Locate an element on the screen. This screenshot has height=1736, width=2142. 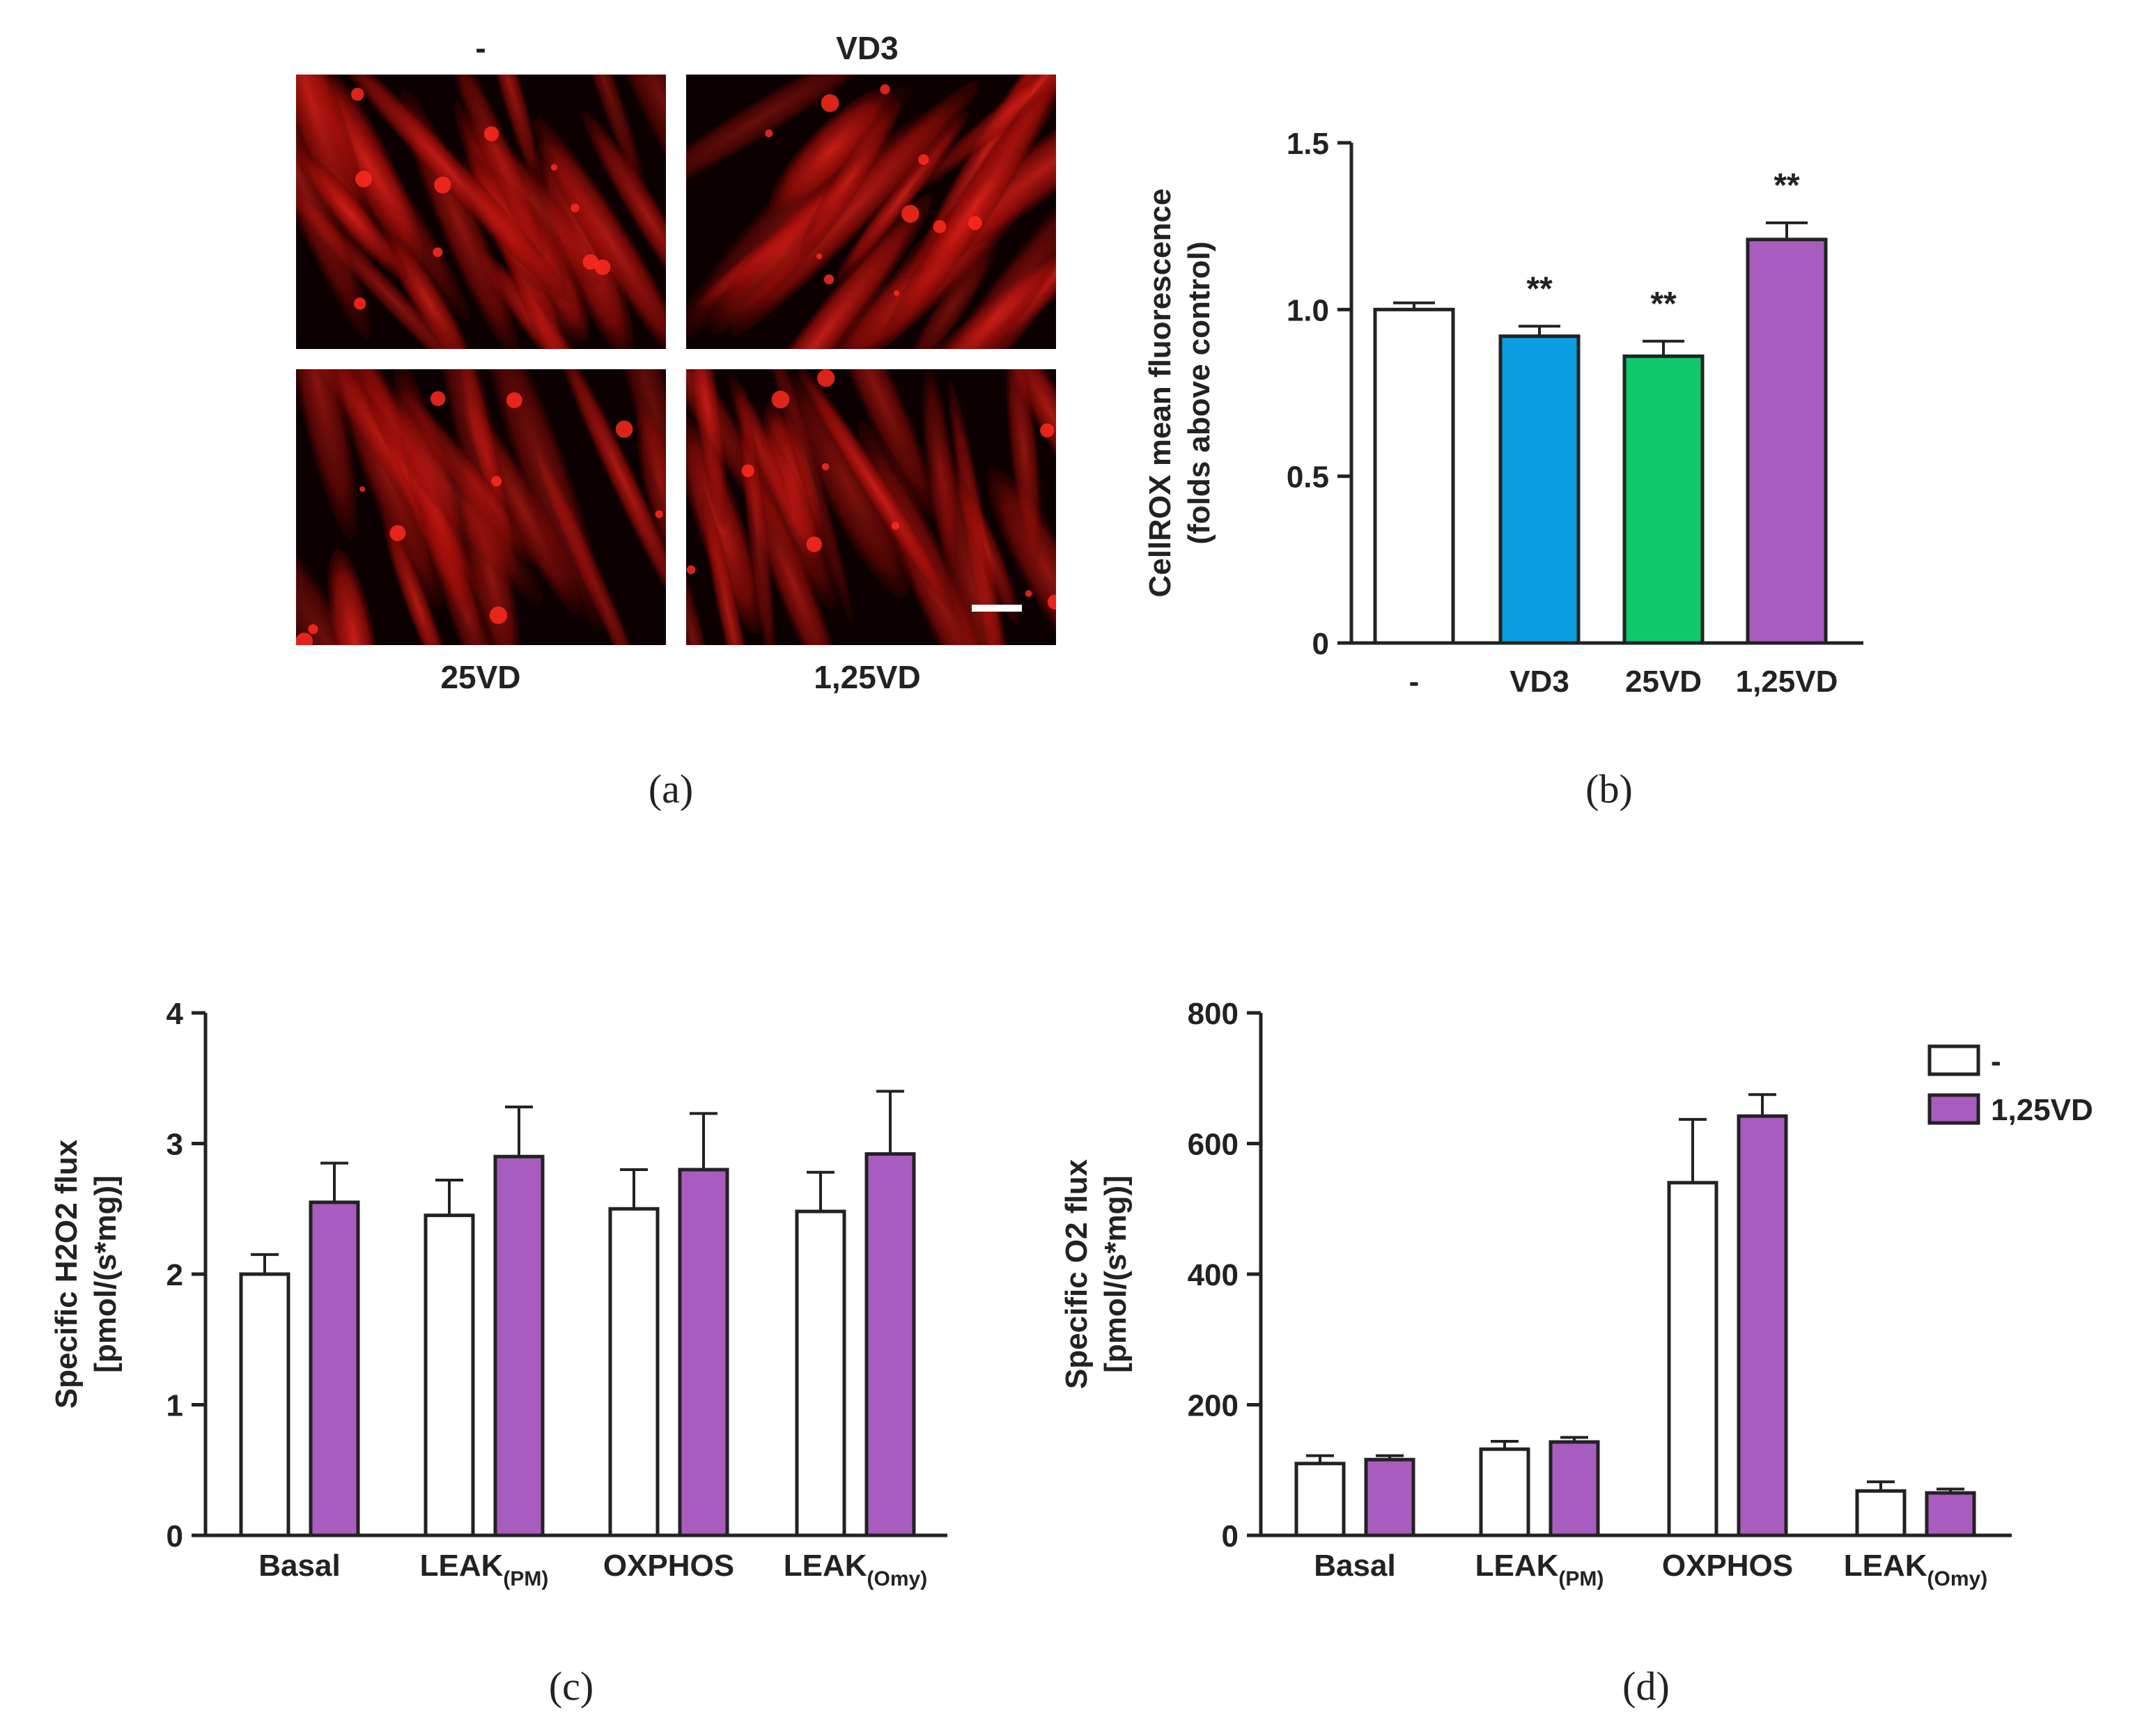
legend-label: 1,25VD is located at coordinates (2042, 1110).